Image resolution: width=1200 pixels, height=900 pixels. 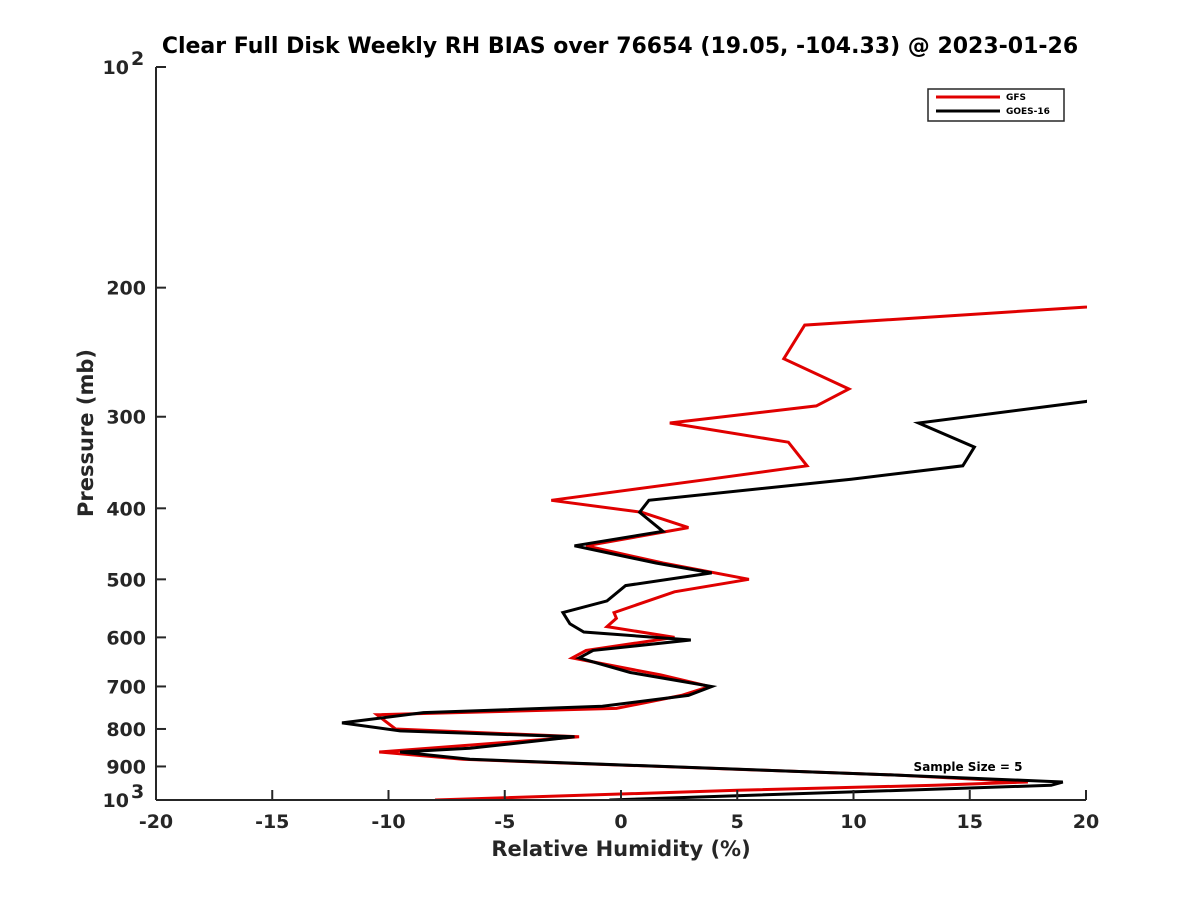 I want to click on x-tick-label: 10, so click(x=853, y=822).